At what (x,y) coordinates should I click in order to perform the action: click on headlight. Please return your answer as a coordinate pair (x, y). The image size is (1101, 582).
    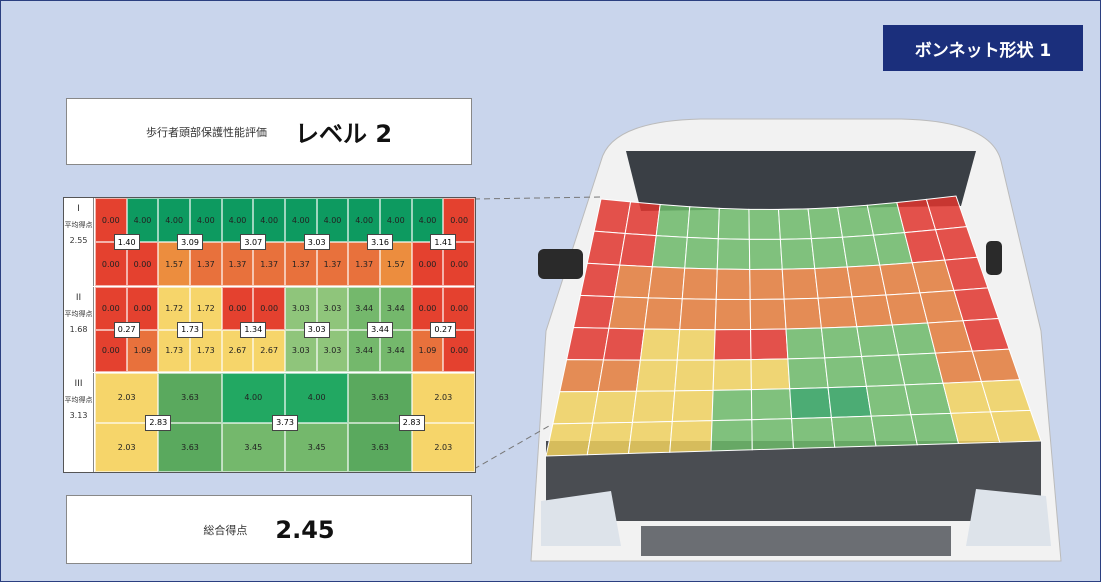
    Looking at the image, I should click on (1008, 517).